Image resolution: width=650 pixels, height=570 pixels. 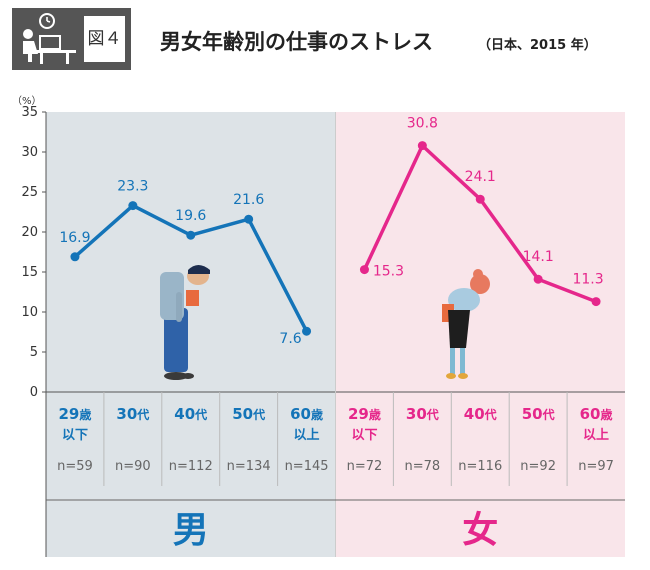 I want to click on y-tick-label: 30, so click(x=29, y=152).